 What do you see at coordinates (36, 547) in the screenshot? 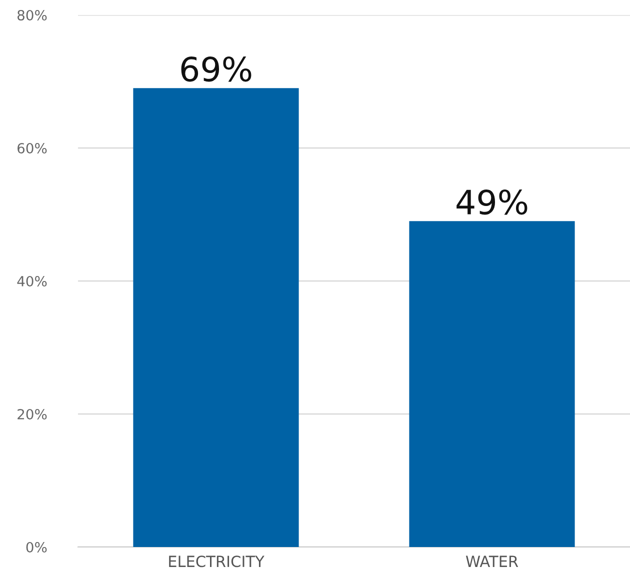
I see `y-tick-label: 0%` at bounding box center [36, 547].